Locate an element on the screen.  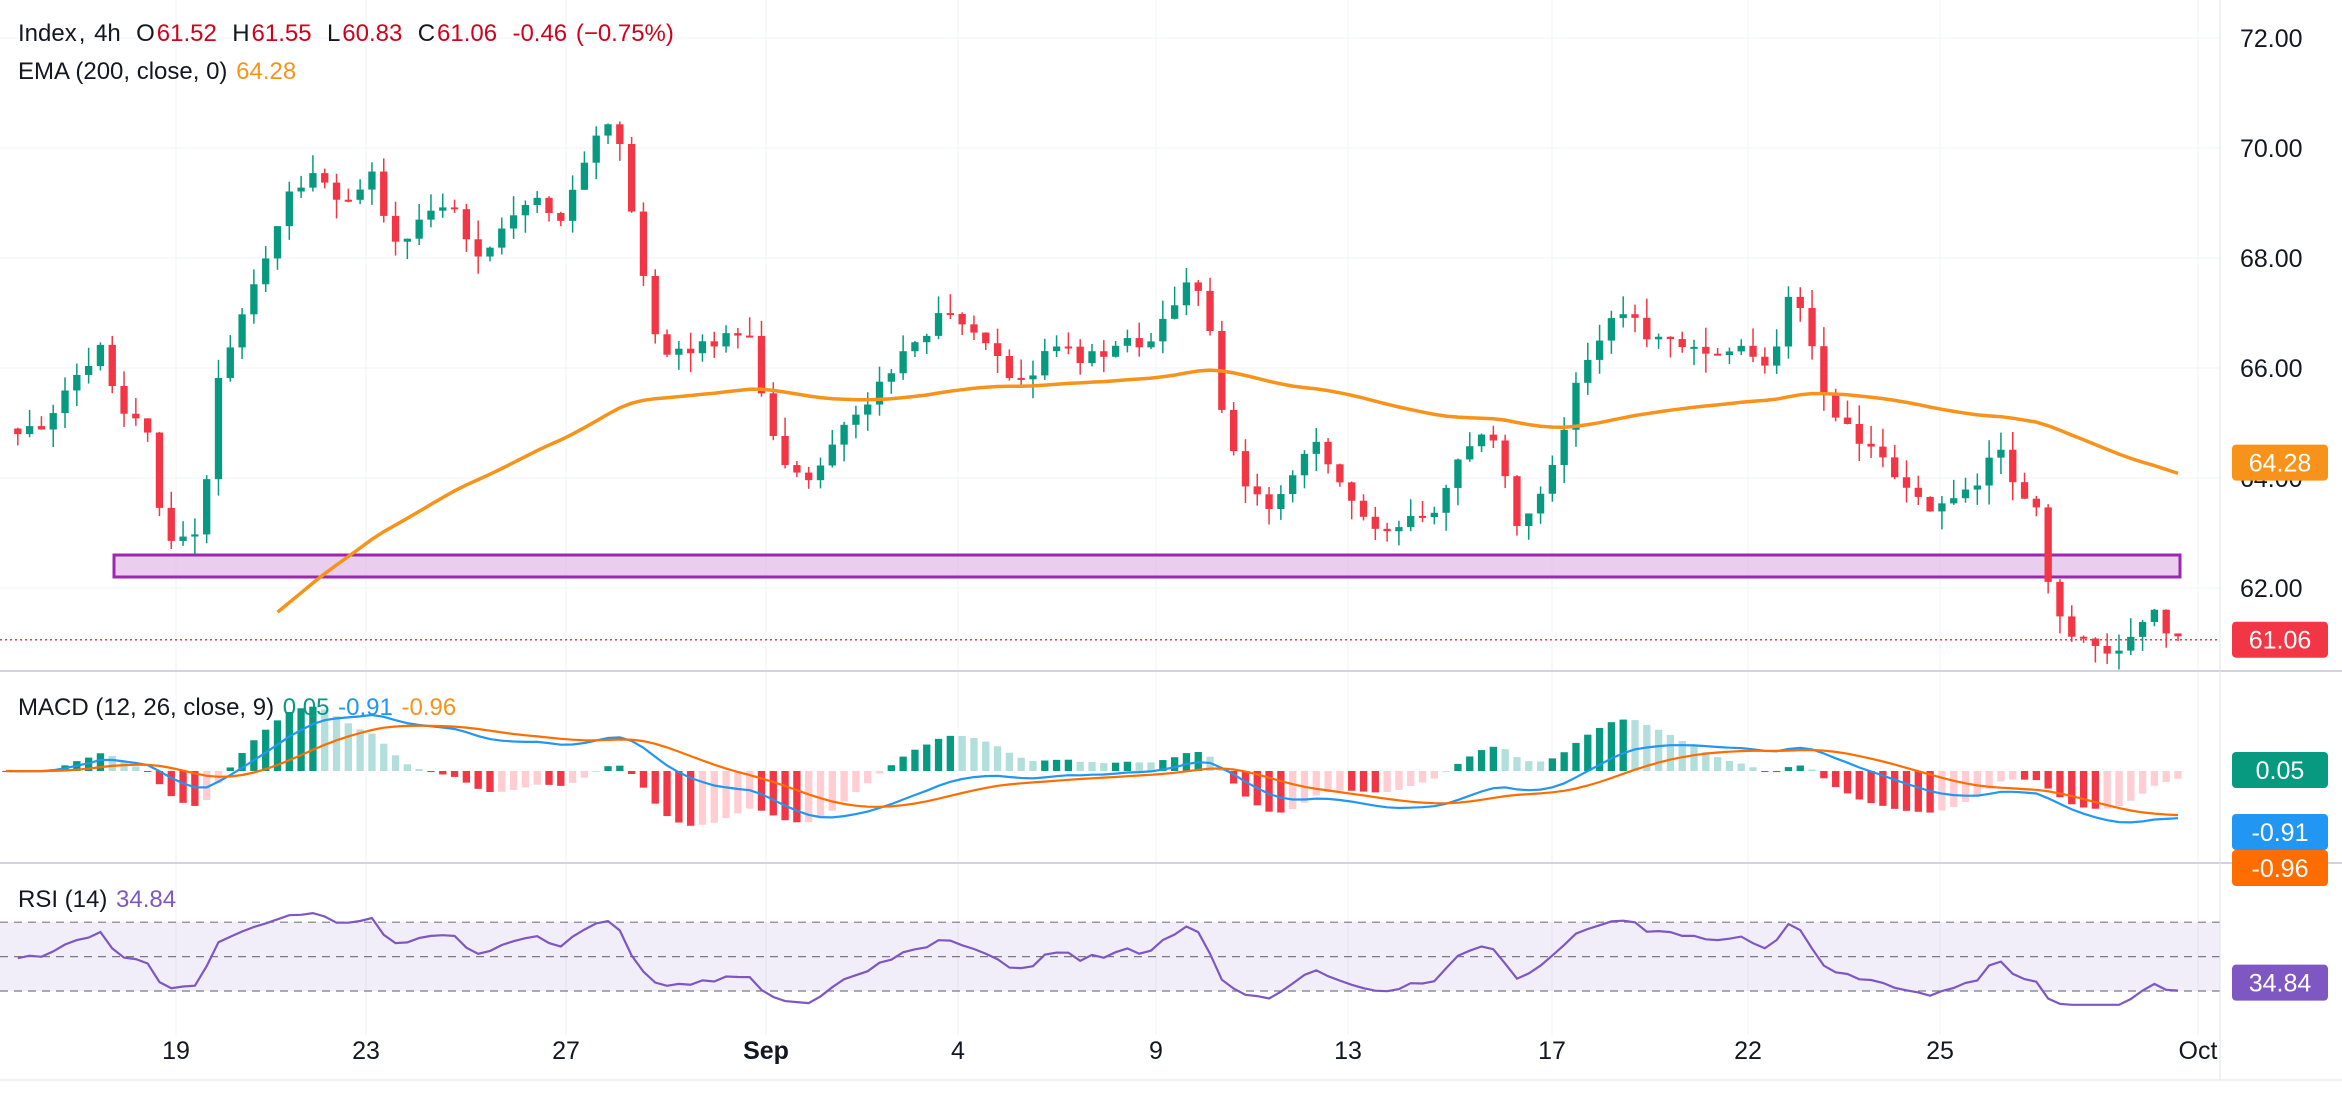
macd-value-badge-bg is located at coordinates (2280, 832).